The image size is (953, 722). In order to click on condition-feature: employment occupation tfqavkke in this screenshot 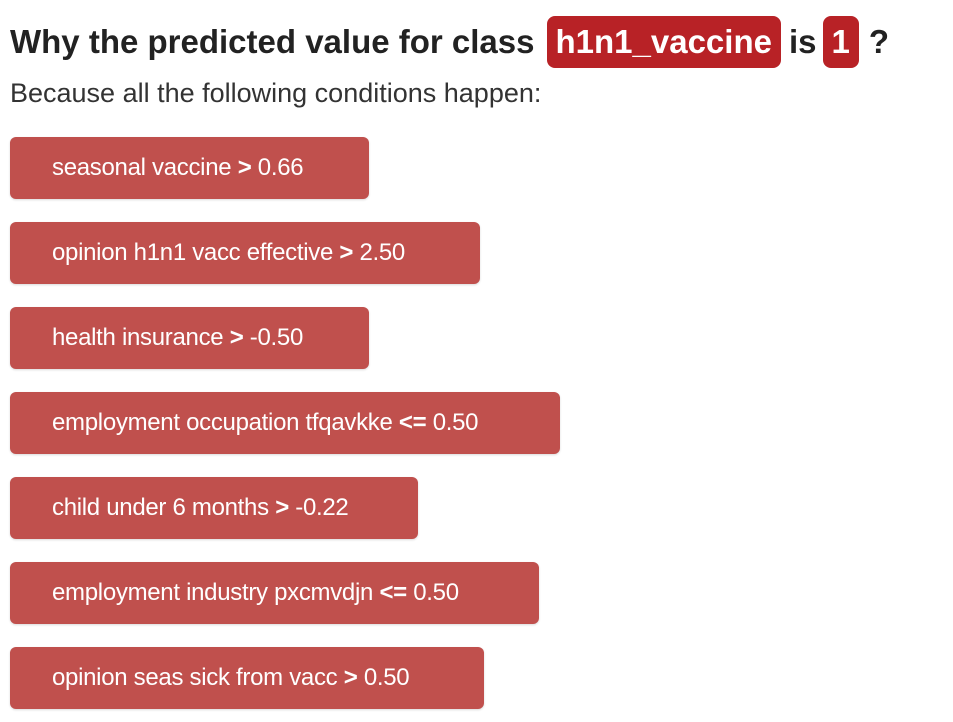, I will do `click(222, 422)`.